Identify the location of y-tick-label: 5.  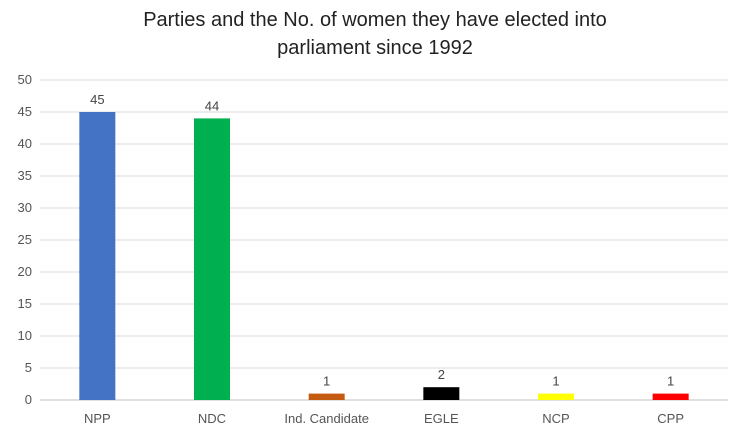
(28, 367).